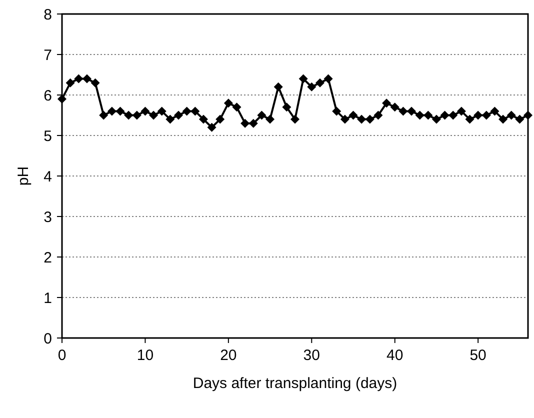 This screenshot has width=534, height=418. Describe the element at coordinates (62, 355) in the screenshot. I see `x-tick-label: 0` at that location.